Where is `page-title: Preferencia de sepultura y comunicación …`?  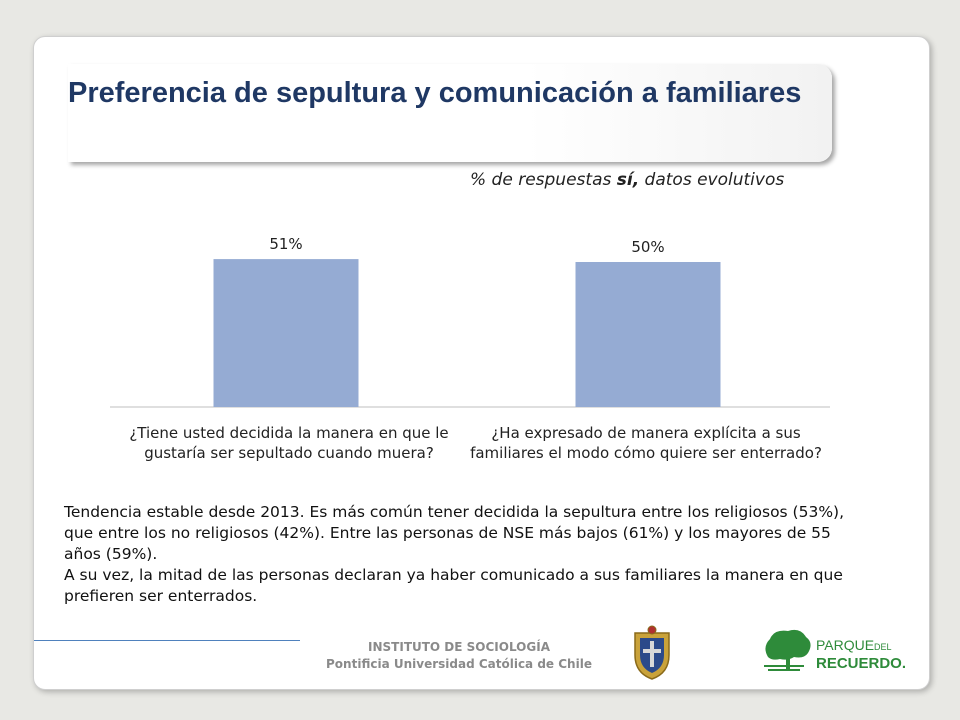
page-title: Preferencia de sepultura y comunicación … is located at coordinates (435, 93).